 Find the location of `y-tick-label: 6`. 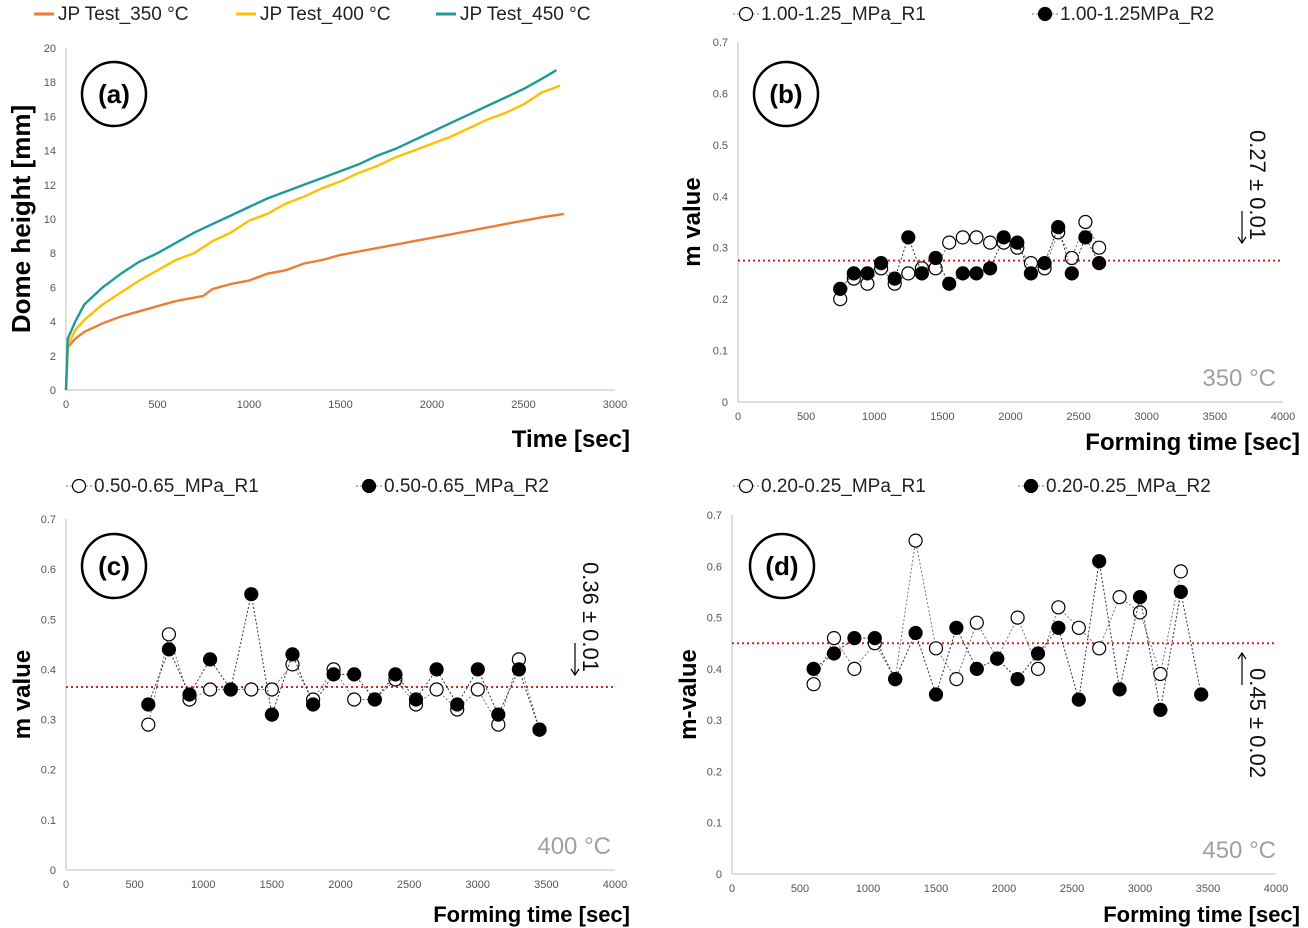

y-tick-label: 6 is located at coordinates (53, 288).